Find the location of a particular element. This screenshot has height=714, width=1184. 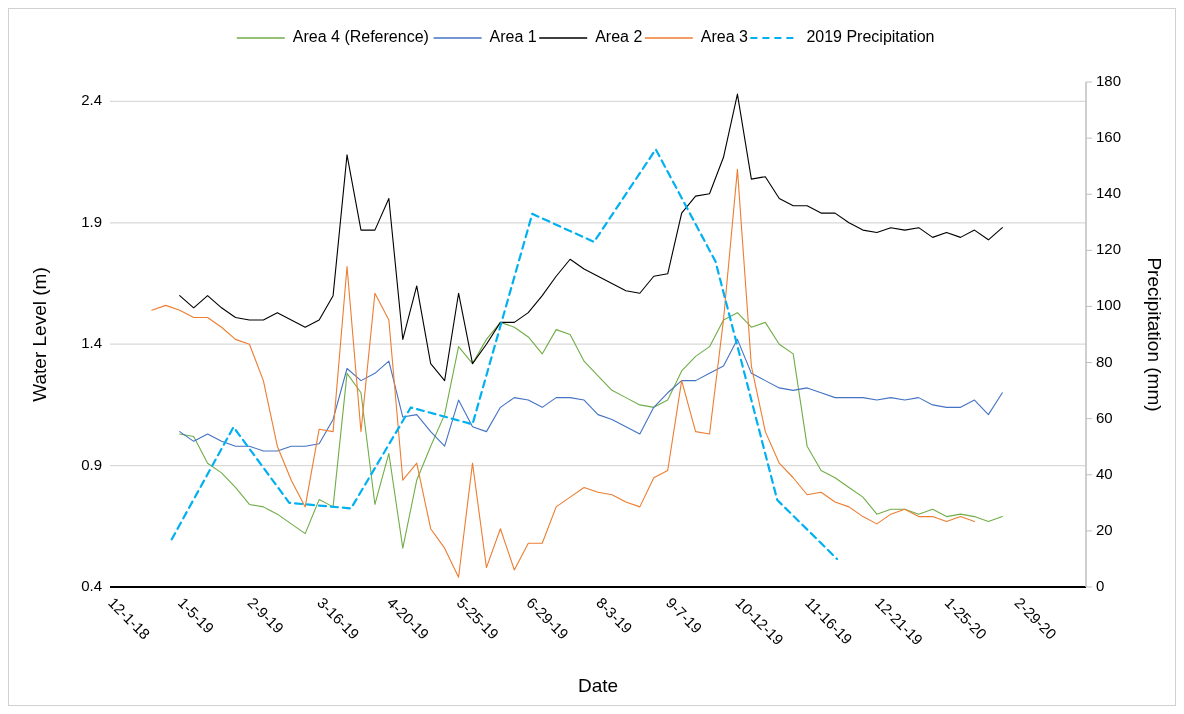

y-axis-title: Water Level (m) is located at coordinates (39, 334).